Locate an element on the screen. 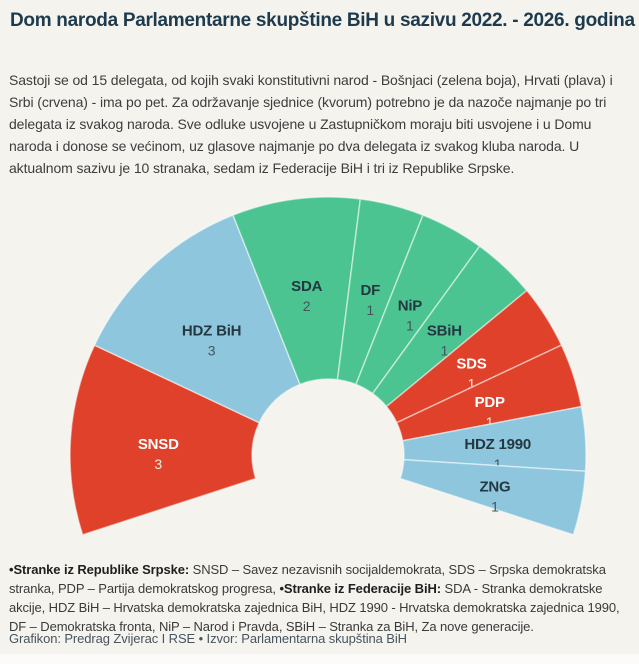 The image size is (639, 664). segment-label-NiP: NiP is located at coordinates (410, 306).